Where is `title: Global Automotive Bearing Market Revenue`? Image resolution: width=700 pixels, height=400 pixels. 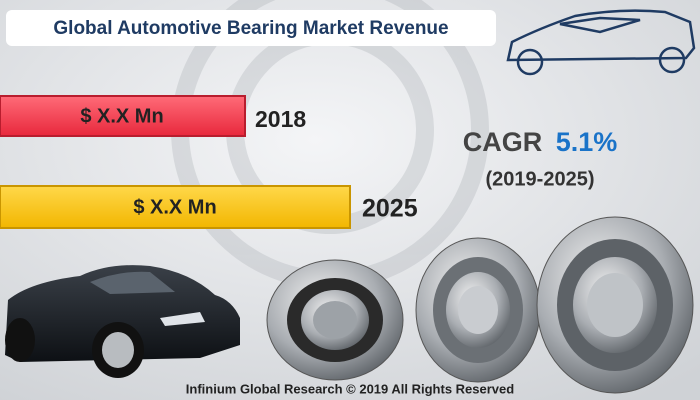 title: Global Automotive Bearing Market Revenue is located at coordinates (250, 28).